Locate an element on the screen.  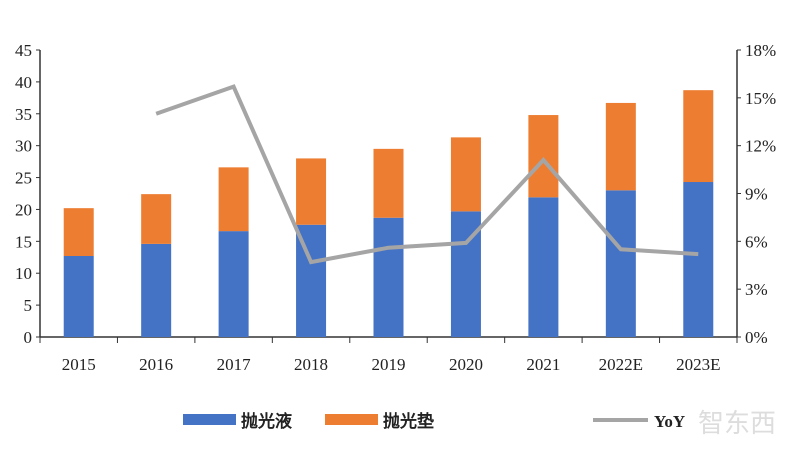
left-tick-label: 40 is located at coordinates (23, 82).